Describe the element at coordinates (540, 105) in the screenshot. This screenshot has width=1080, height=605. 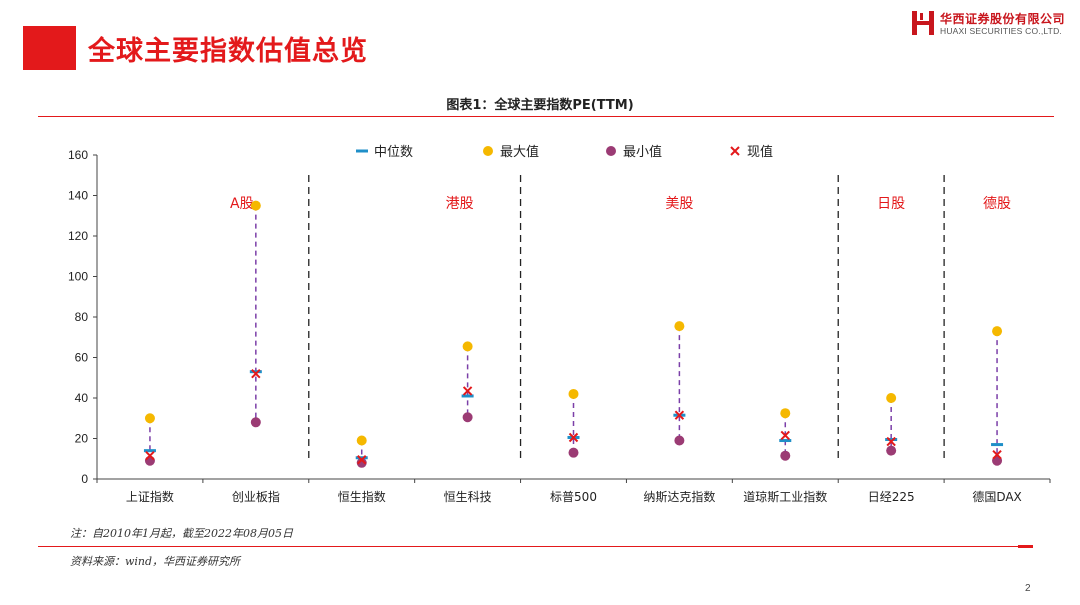
I see `chart-title: 图表1：全球主要指数PE(TTM)` at that location.